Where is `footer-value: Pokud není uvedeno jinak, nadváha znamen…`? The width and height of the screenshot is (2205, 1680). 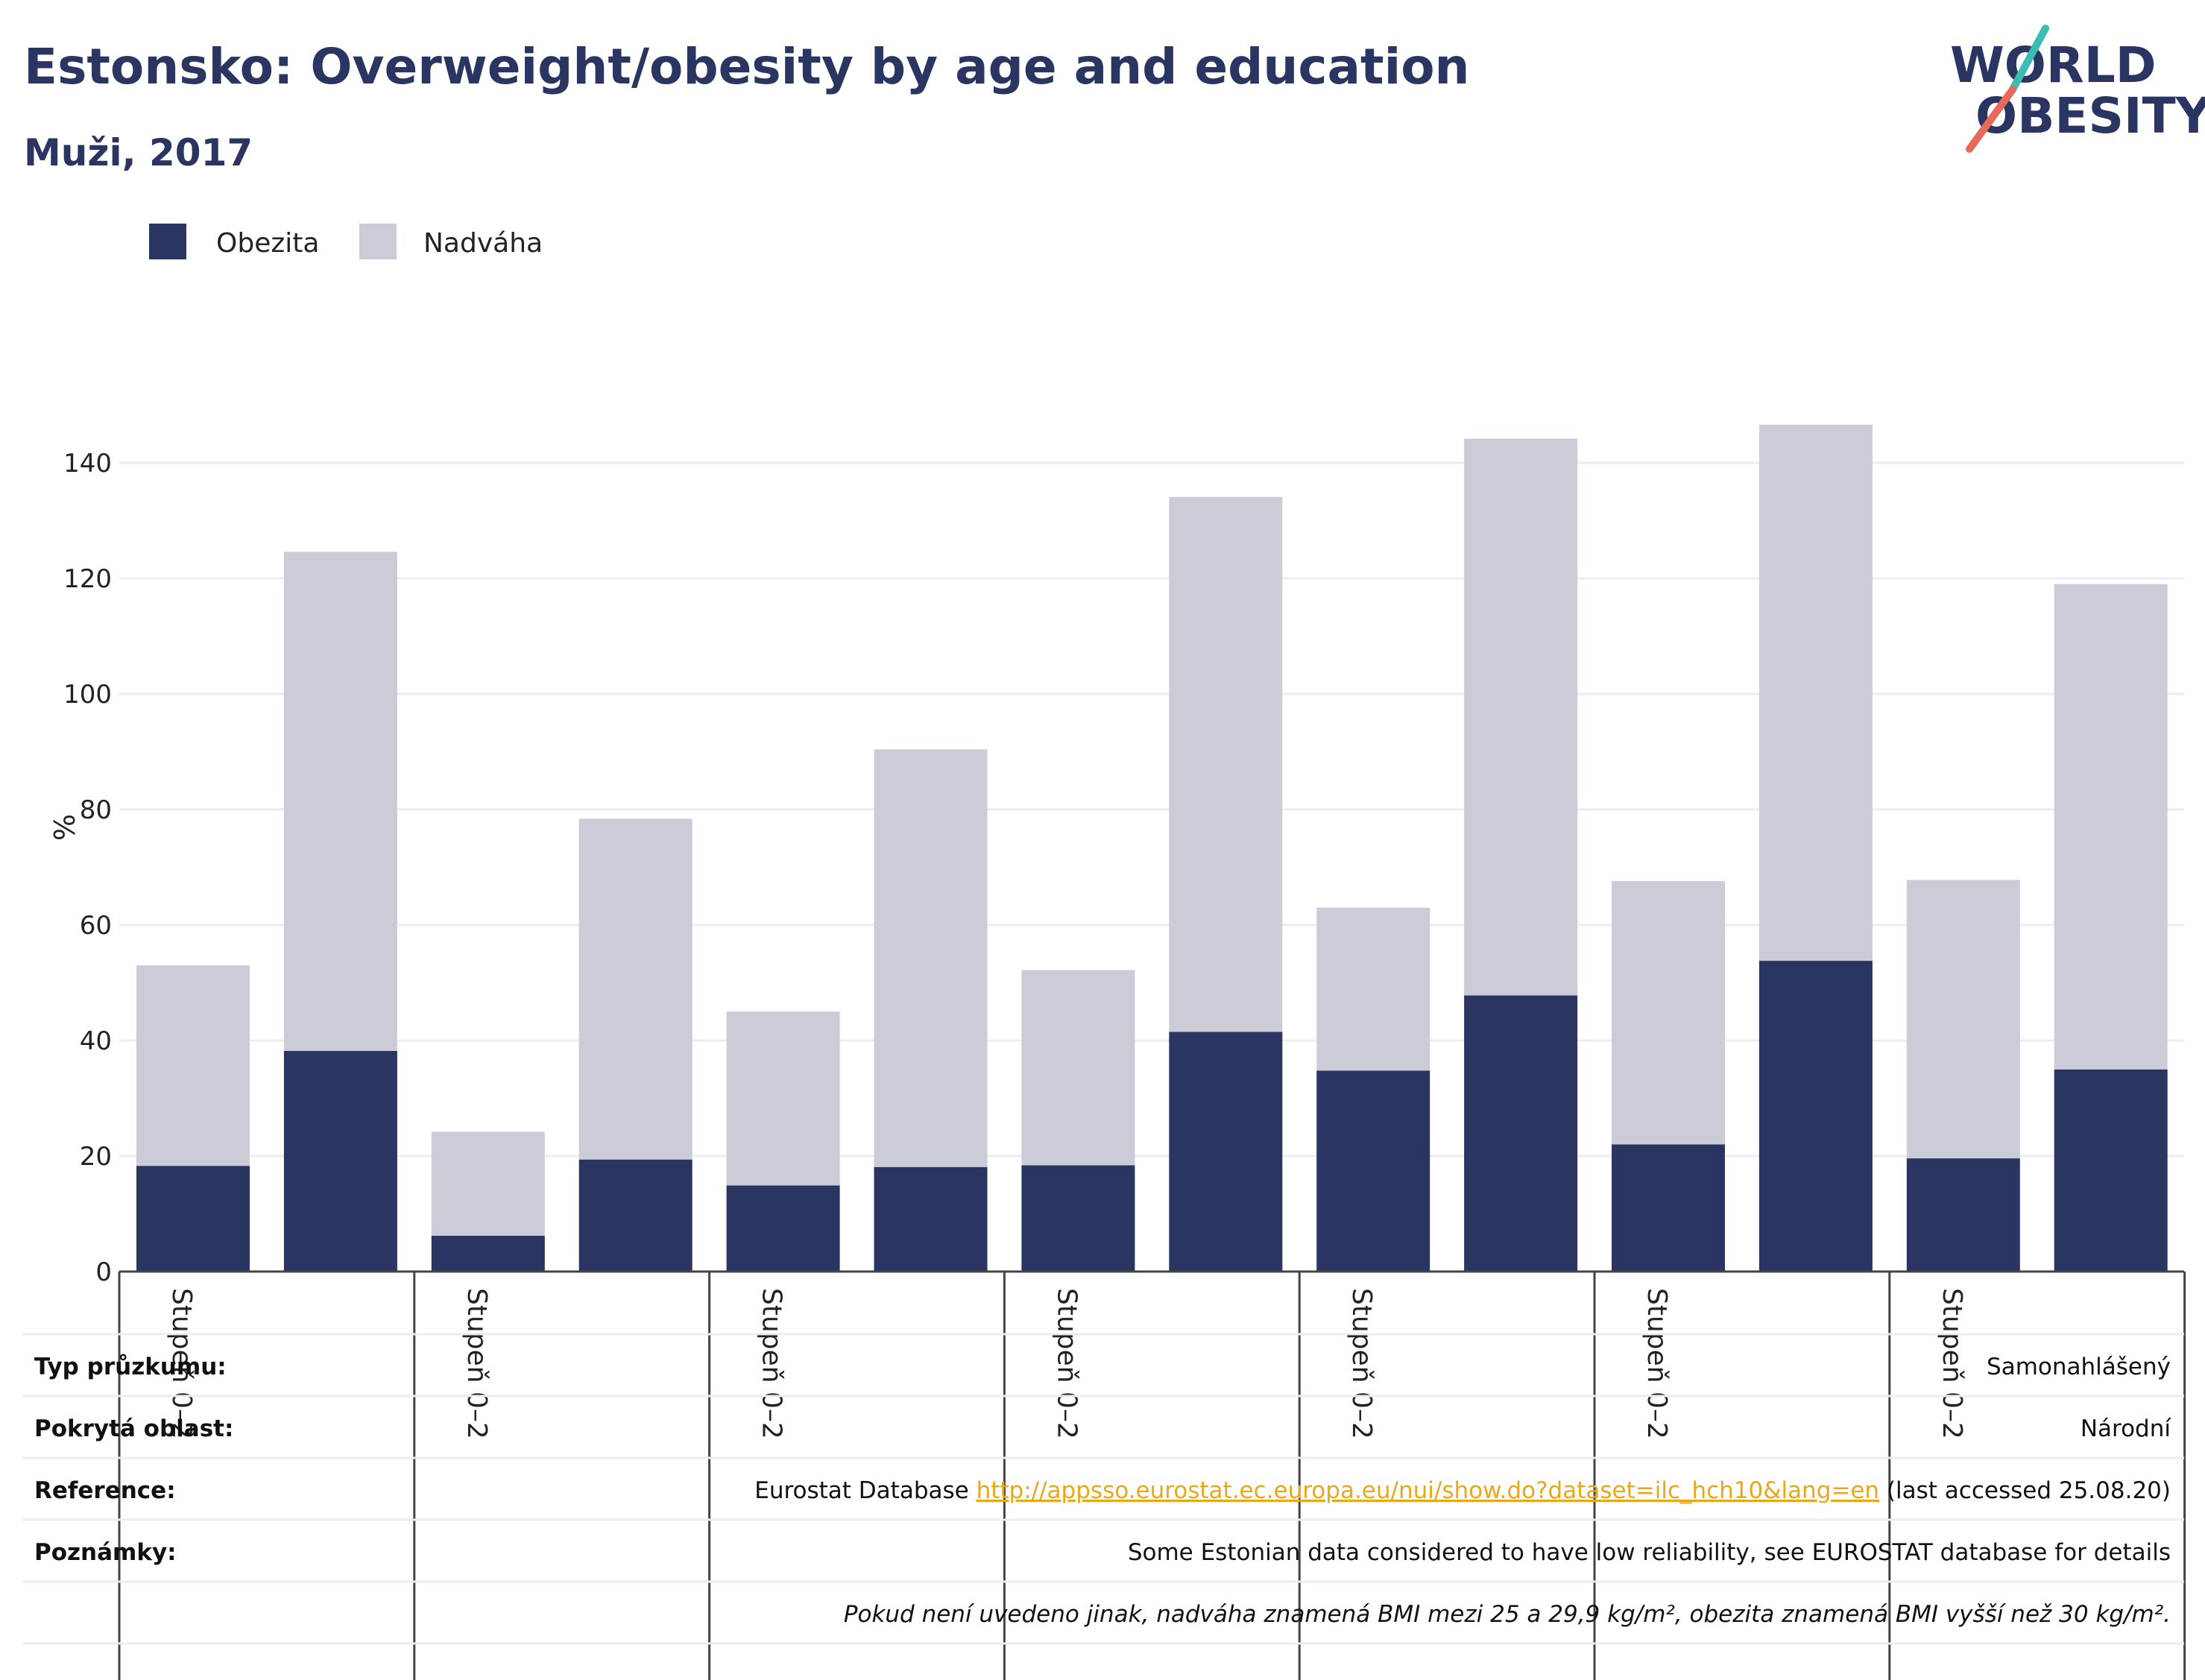 footer-value: Pokud není uvedeno jinak, nadváha znamen… is located at coordinates (1507, 1614).